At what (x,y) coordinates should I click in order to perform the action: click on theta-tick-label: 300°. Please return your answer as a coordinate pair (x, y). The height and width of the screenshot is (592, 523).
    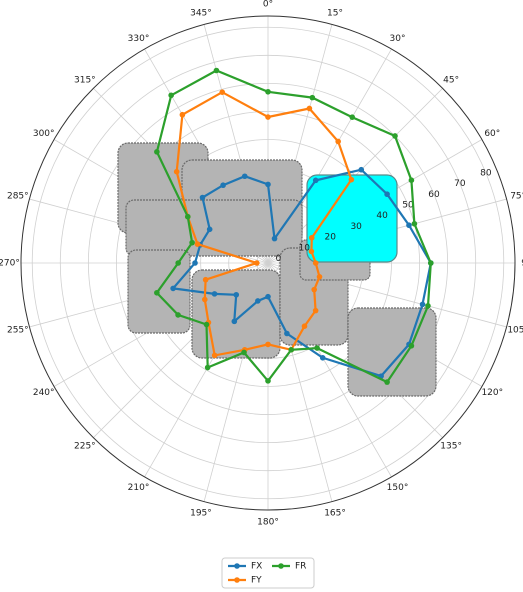
    Looking at the image, I should click on (44, 134).